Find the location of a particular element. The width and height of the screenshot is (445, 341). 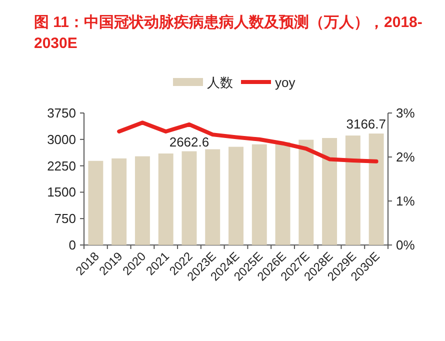

y-tick-label: 3000 is located at coordinates (61, 139).